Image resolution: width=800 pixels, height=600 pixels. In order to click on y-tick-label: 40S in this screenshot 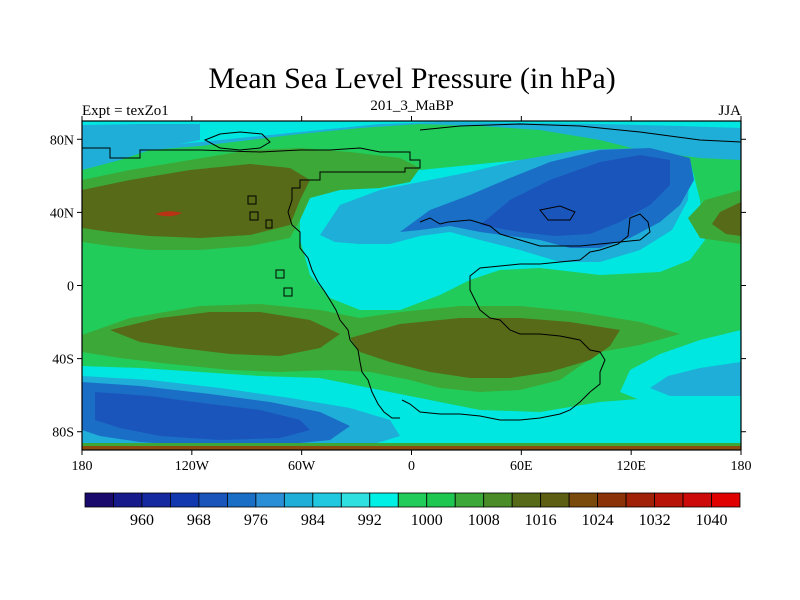, I will do `click(63, 360)`.